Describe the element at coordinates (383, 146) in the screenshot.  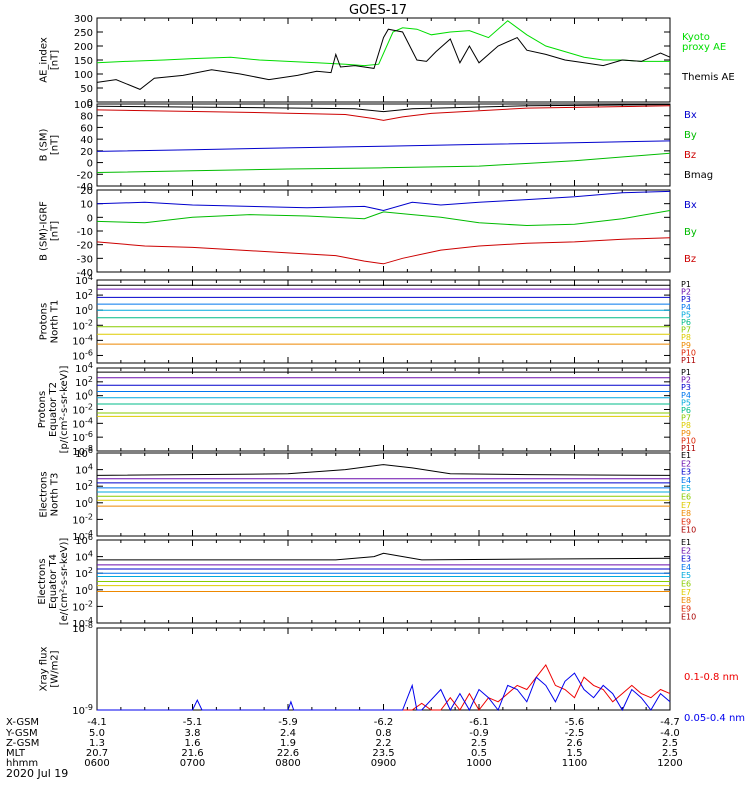
I see `series-line-bx` at that location.